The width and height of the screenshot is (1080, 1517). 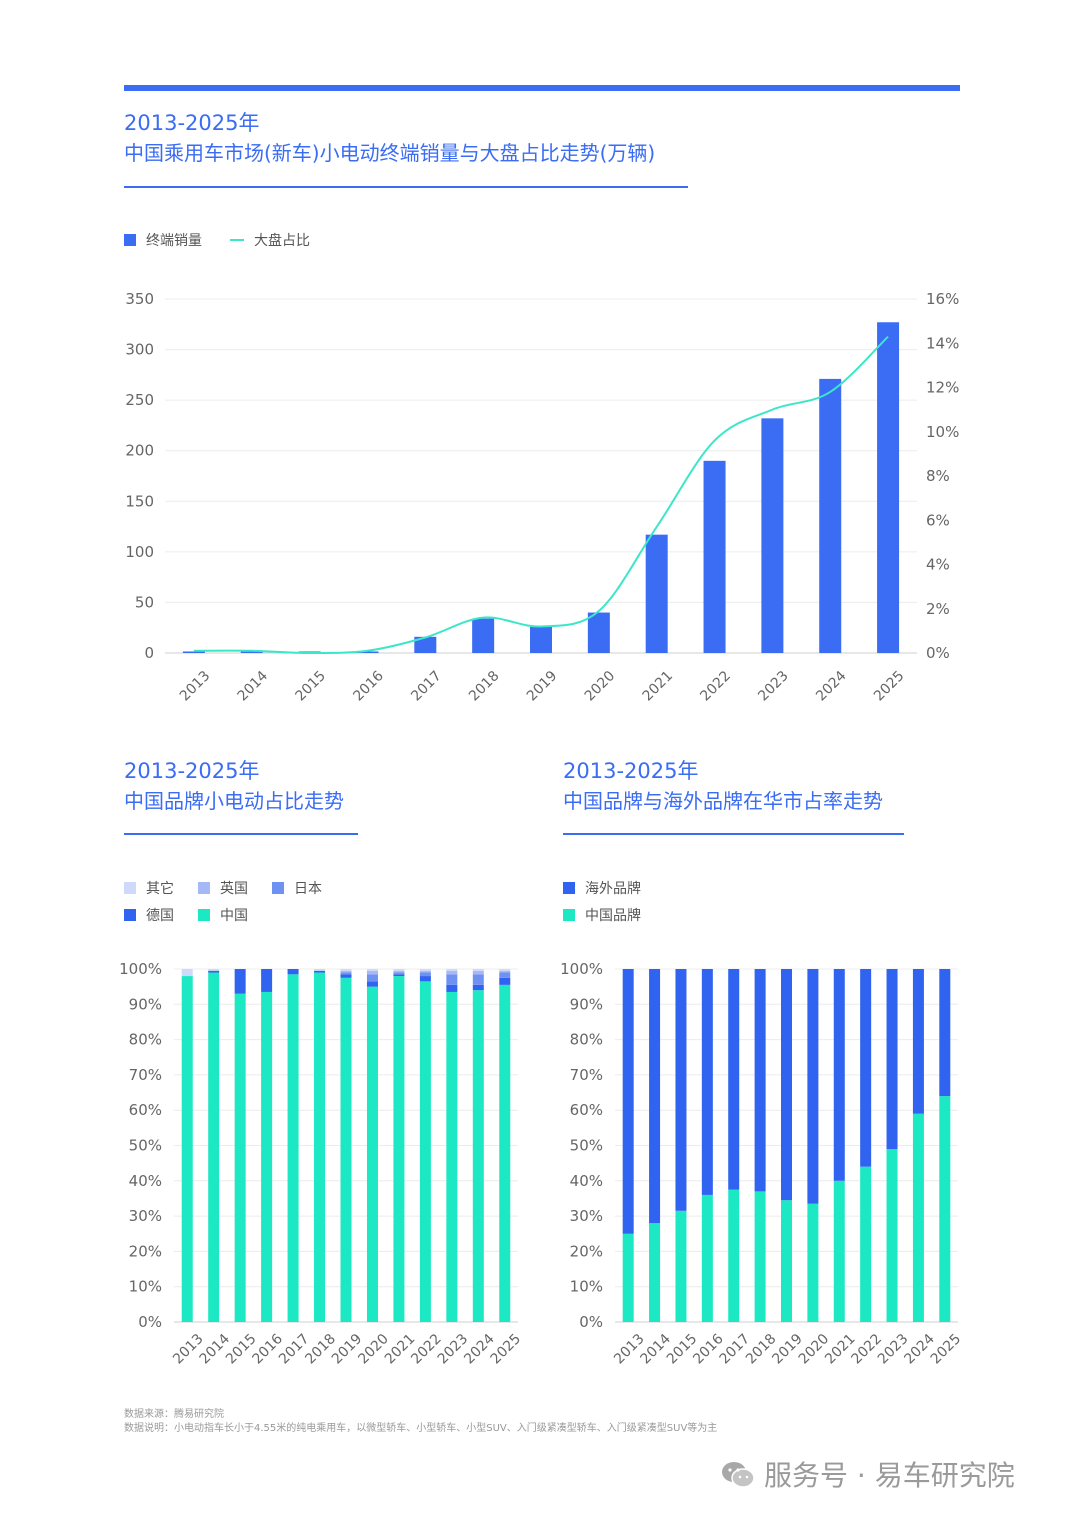 What do you see at coordinates (942, 388) in the screenshot?
I see `y2-tick-label: 12%` at bounding box center [942, 388].